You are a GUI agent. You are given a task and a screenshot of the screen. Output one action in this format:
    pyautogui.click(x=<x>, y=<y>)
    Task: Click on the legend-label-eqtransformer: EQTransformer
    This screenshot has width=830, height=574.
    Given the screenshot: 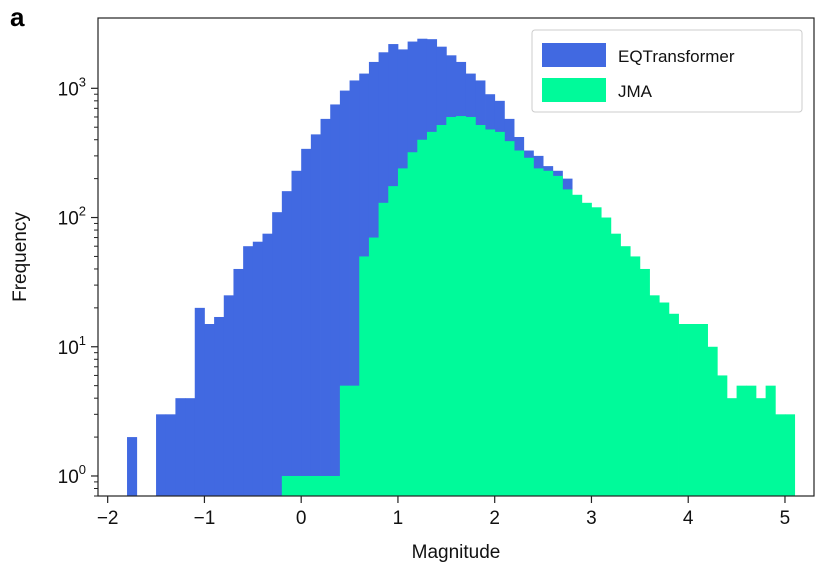 What is the action you would take?
    pyautogui.click(x=676, y=56)
    